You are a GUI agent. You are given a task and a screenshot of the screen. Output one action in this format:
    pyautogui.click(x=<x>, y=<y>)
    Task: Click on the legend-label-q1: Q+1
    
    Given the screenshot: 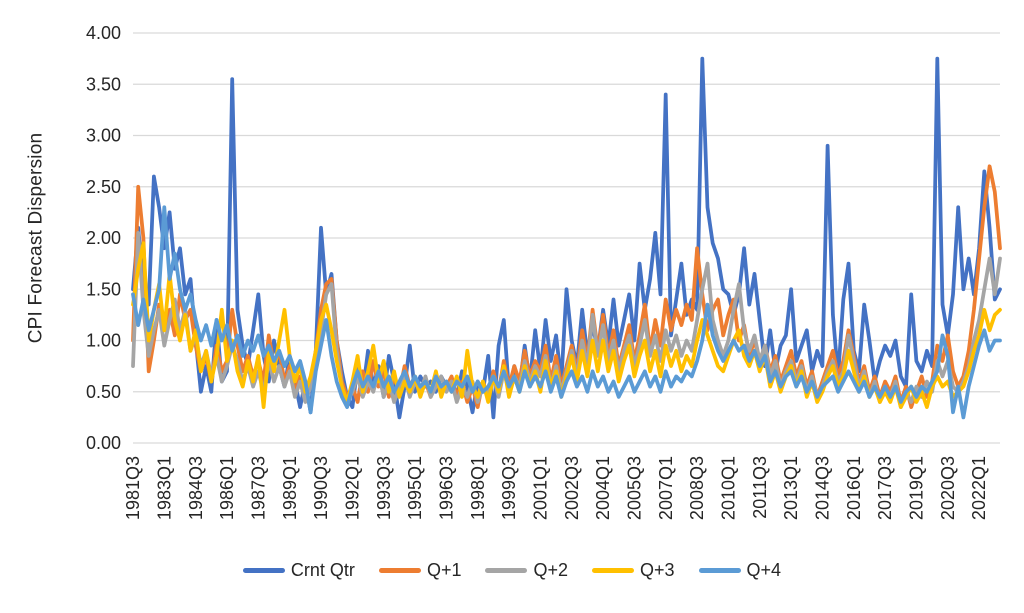 What is the action you would take?
    pyautogui.click(x=444, y=570)
    